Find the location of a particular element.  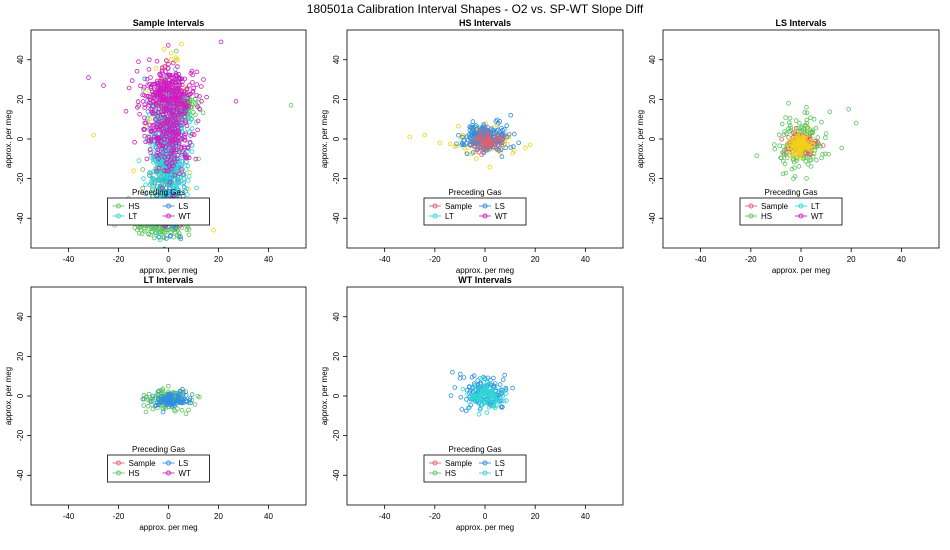

y-tick-label: -40 is located at coordinates (652, 218).